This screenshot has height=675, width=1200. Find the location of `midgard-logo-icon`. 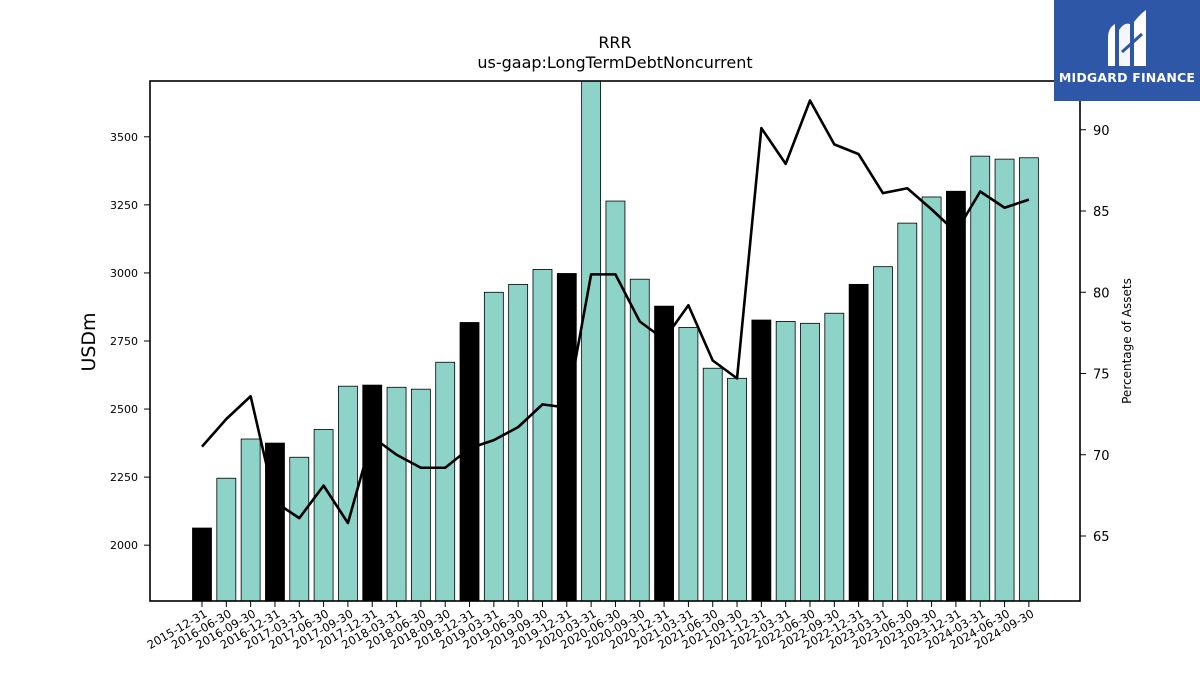

midgard-logo-icon is located at coordinates (1127, 38).